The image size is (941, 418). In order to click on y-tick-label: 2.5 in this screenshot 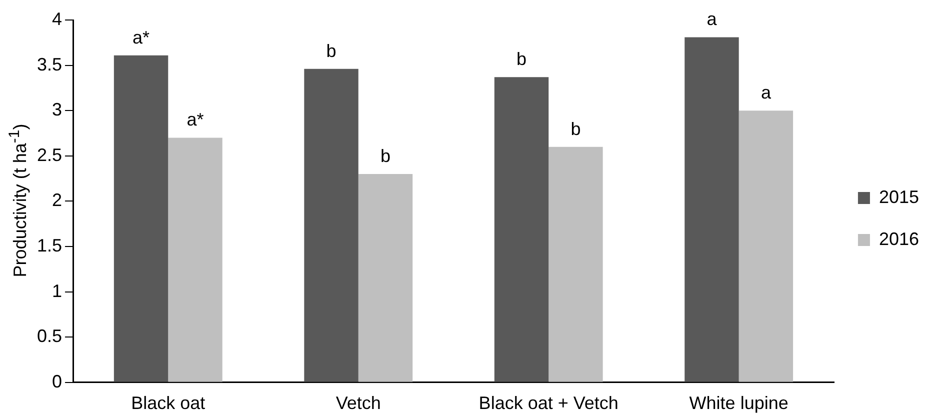, I will do `click(49, 154)`.